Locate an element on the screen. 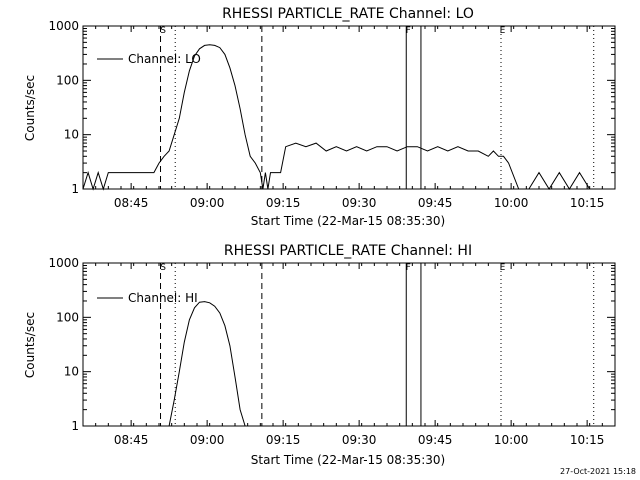  legend-label-hi: Channel: HI is located at coordinates (163, 298).